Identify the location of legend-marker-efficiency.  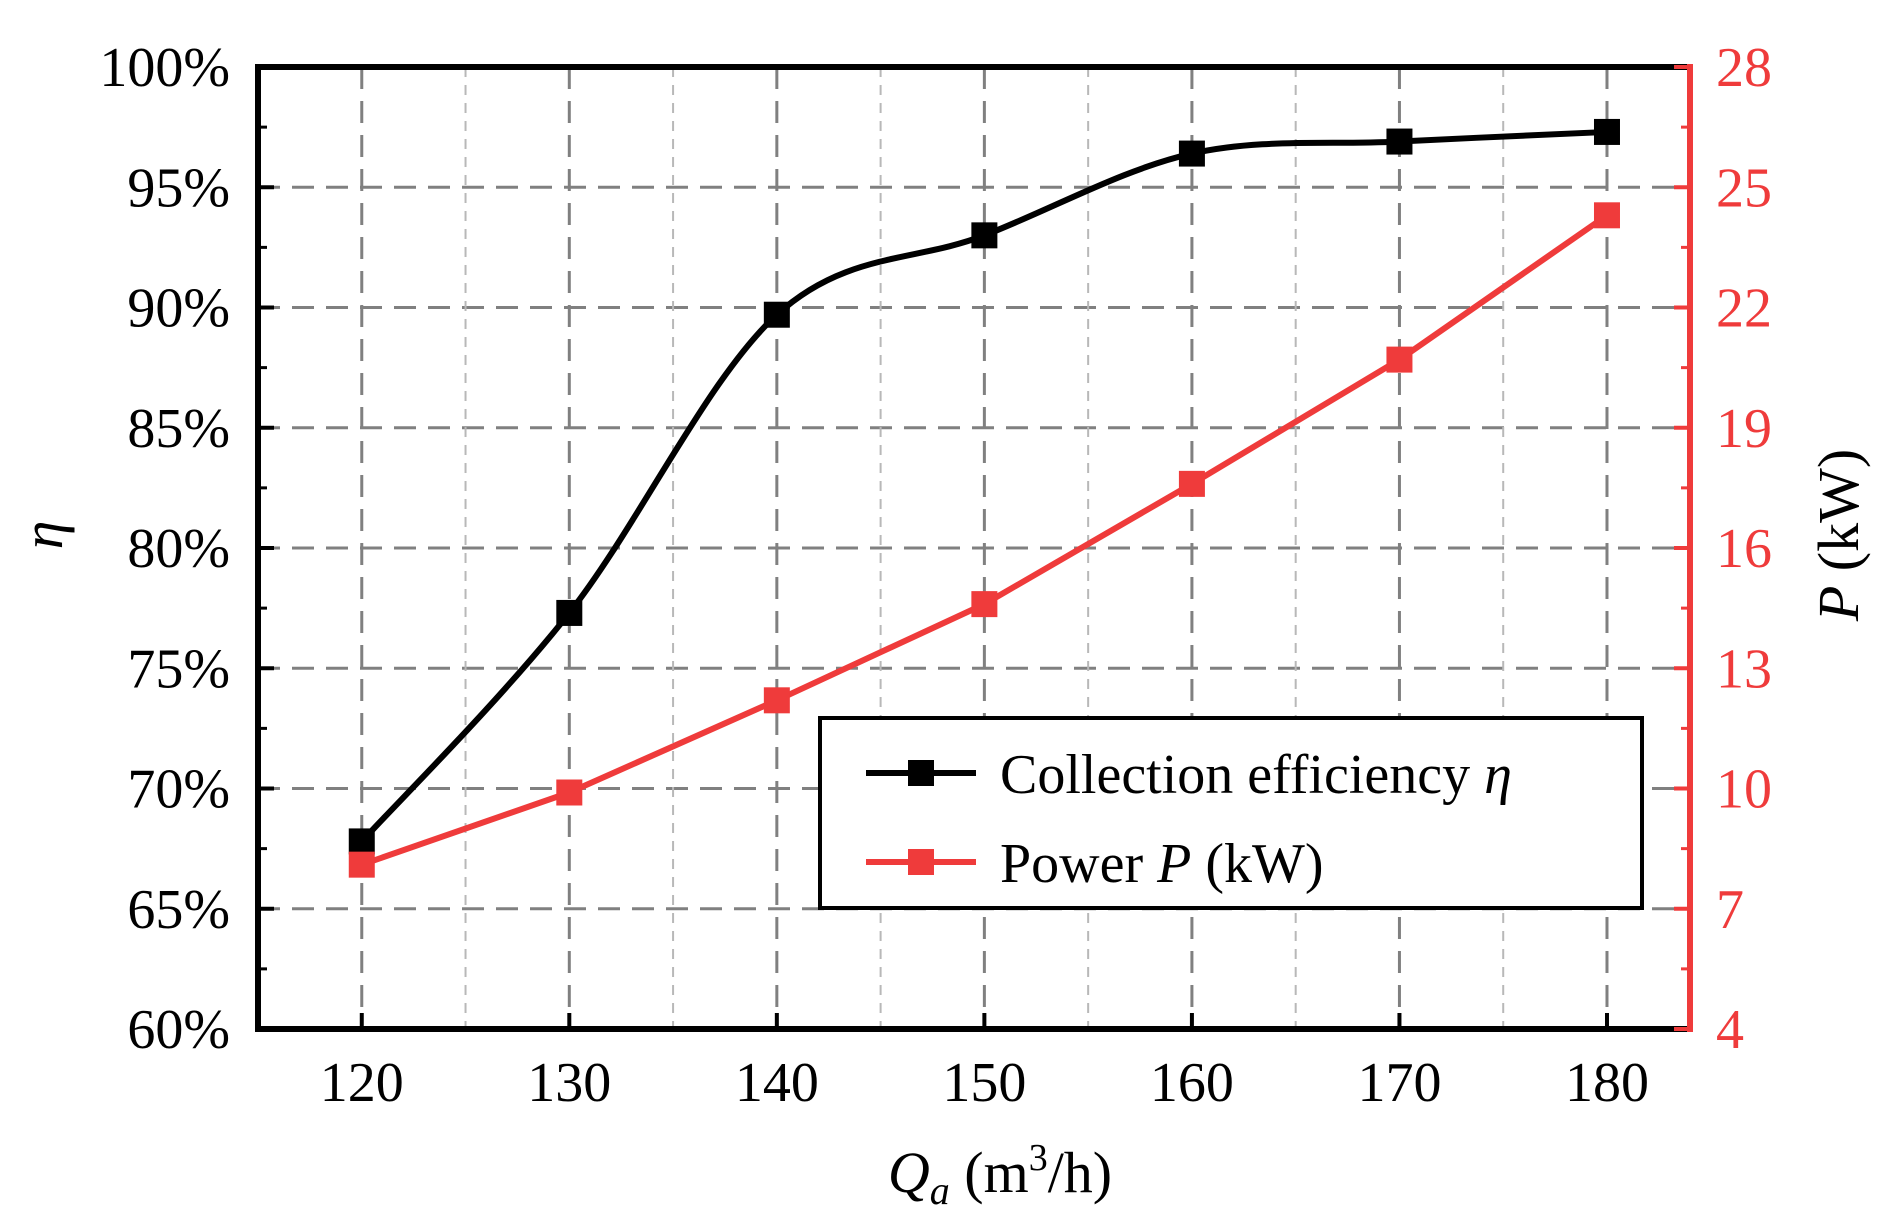
(921, 773).